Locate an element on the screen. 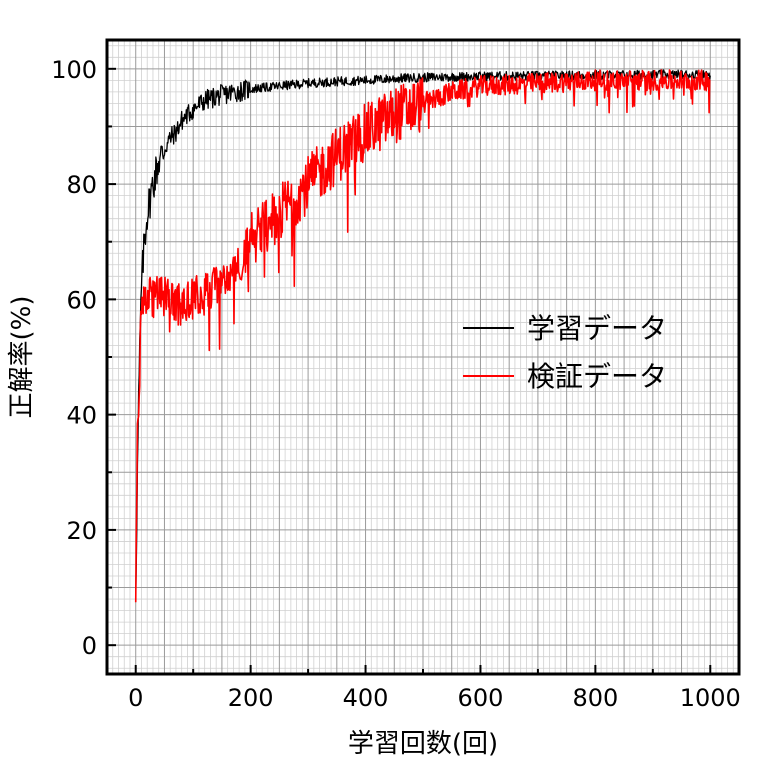  x-ticks: 0 200 400 600 800 1000 is located at coordinates (434, 688).